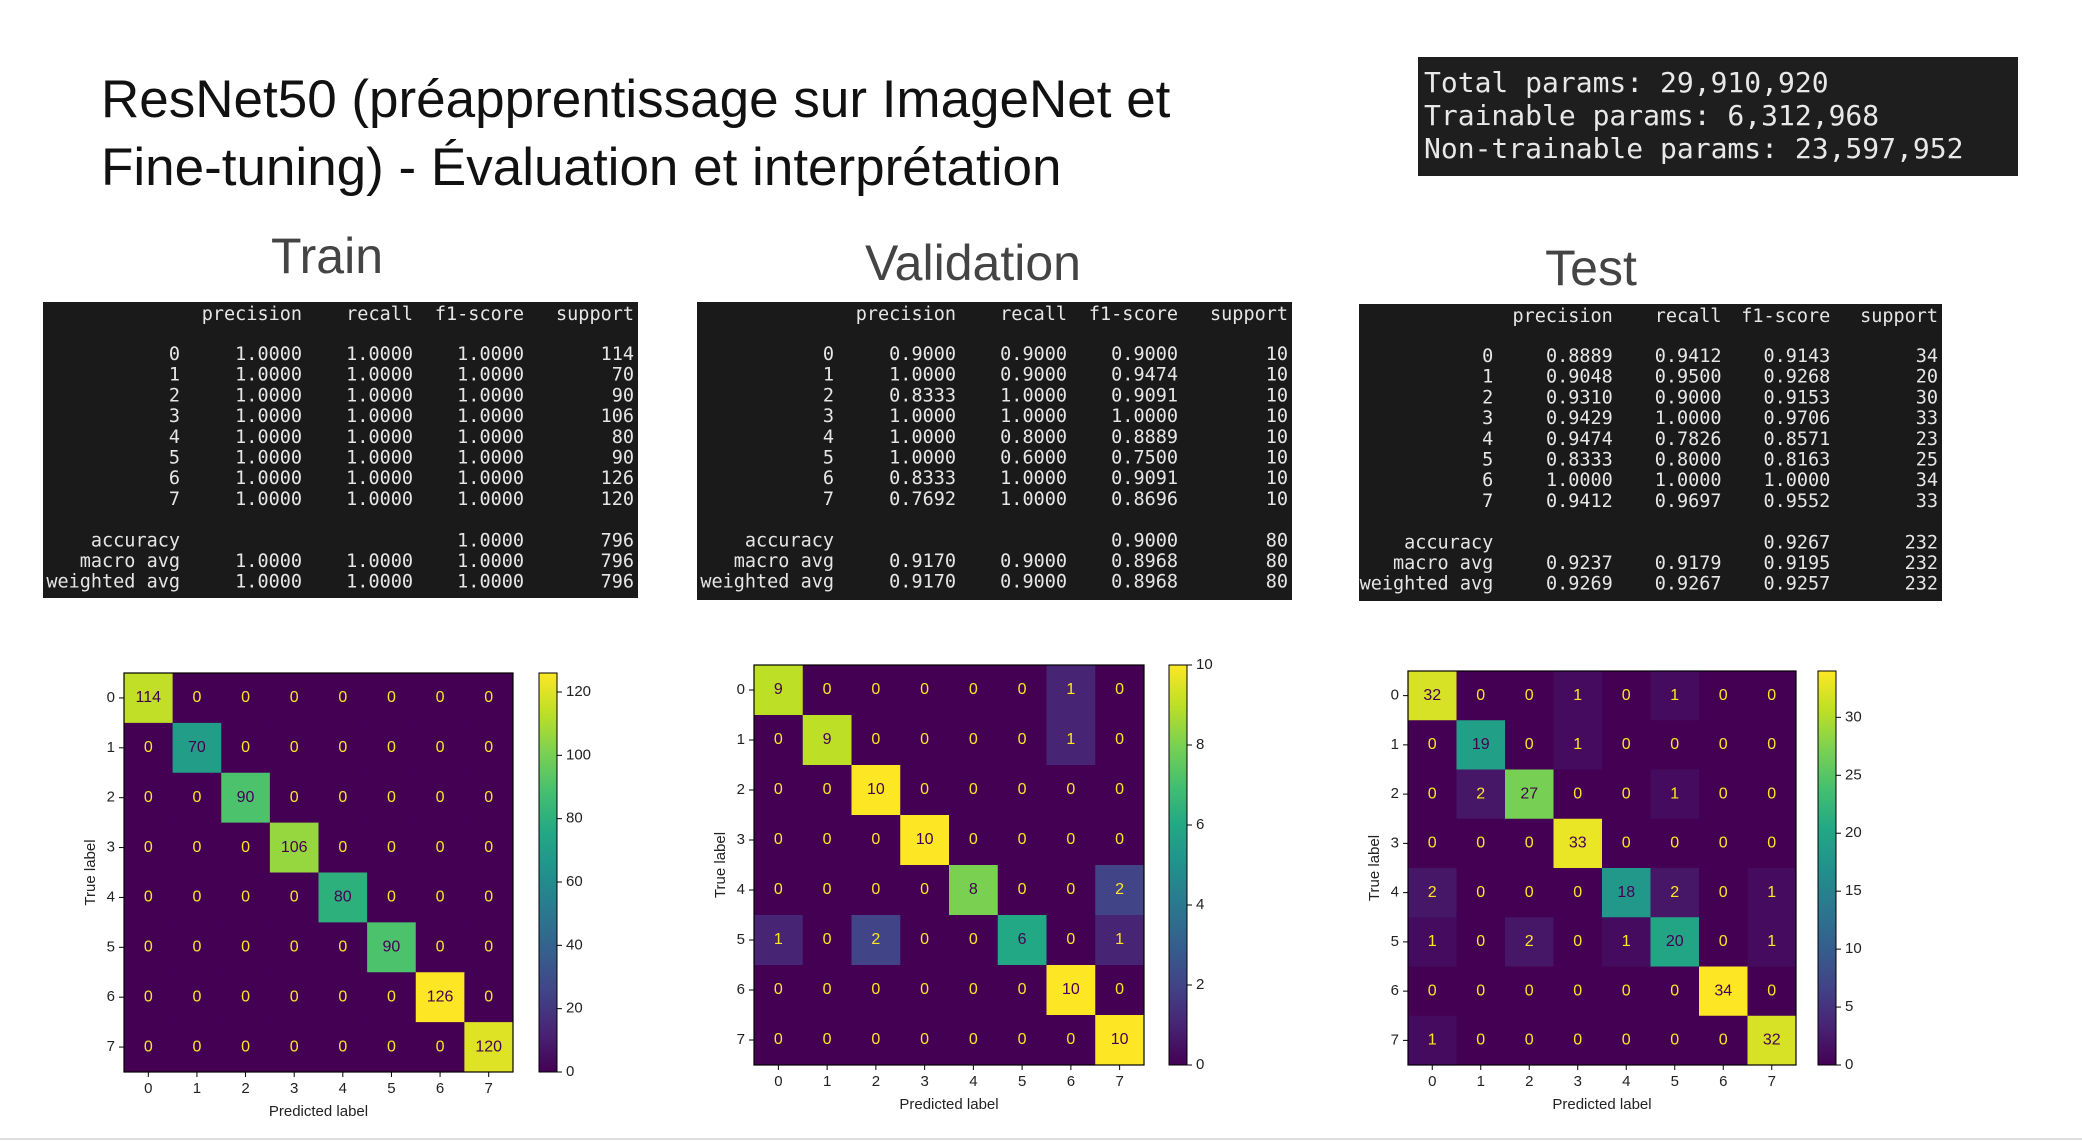 The height and width of the screenshot is (1142, 2082). I want to click on panel-heading: Validation, so click(973, 263).